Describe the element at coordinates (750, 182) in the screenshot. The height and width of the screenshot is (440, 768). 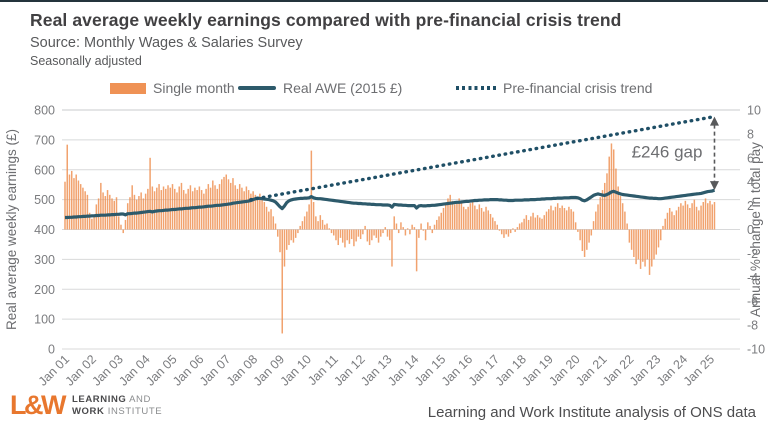
I see `svg-text: 4` at that location.